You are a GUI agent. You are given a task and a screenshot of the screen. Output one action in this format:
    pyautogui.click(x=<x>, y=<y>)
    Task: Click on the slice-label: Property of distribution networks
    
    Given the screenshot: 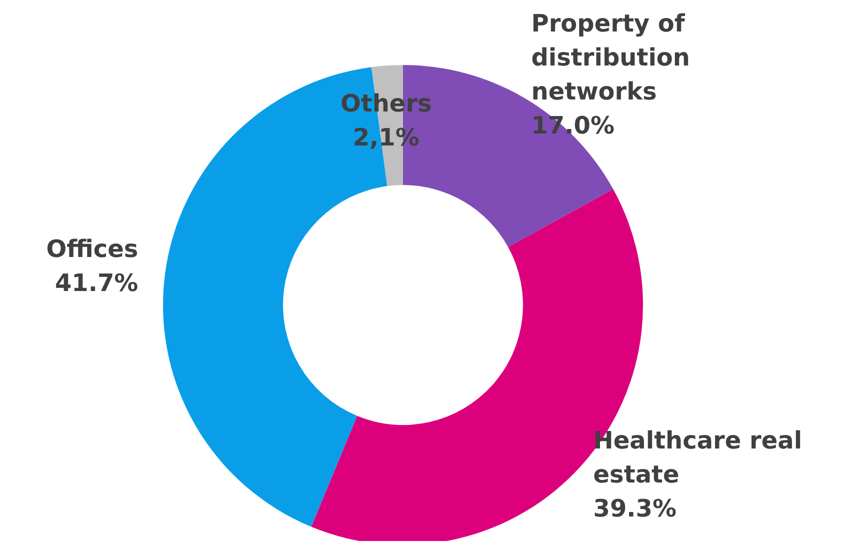 What is the action you would take?
    pyautogui.click(x=610, y=57)
    